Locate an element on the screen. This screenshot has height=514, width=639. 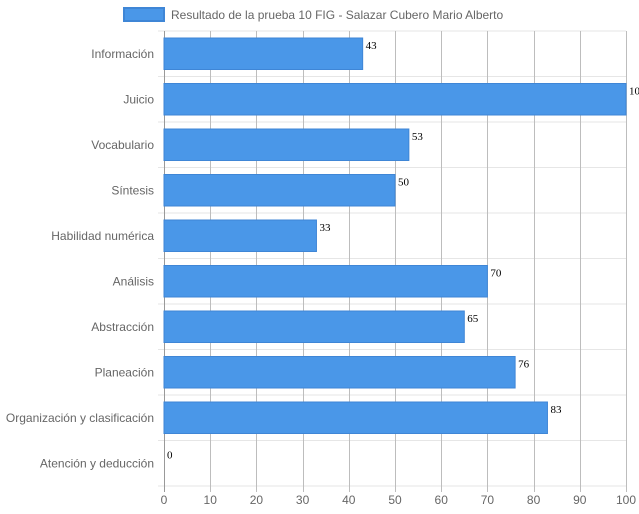
data-label: 83 is located at coordinates (556, 410).